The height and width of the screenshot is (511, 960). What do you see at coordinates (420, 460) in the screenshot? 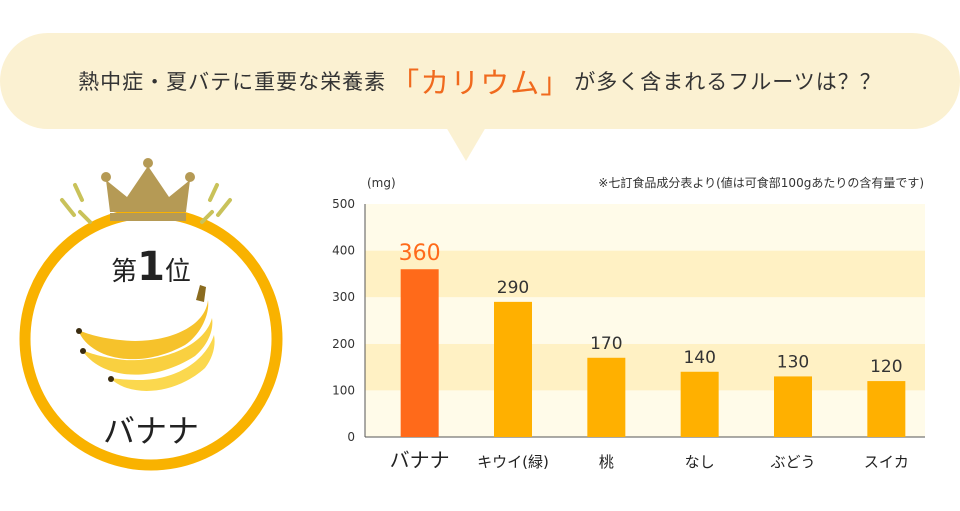
I see `x-tick-label: バナナ` at bounding box center [420, 460].